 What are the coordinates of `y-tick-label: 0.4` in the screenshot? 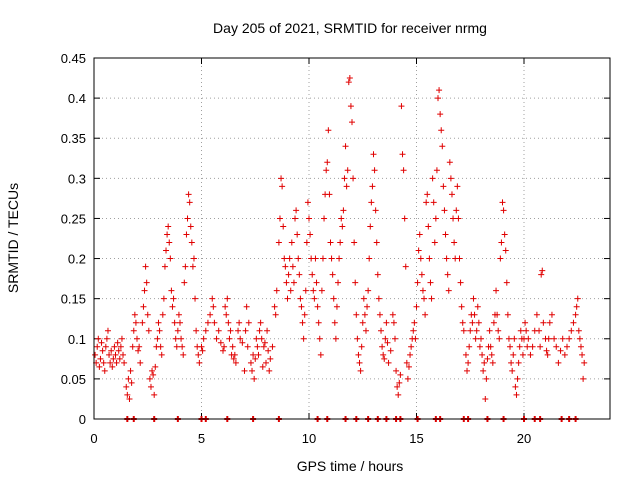 It's located at (77, 98).